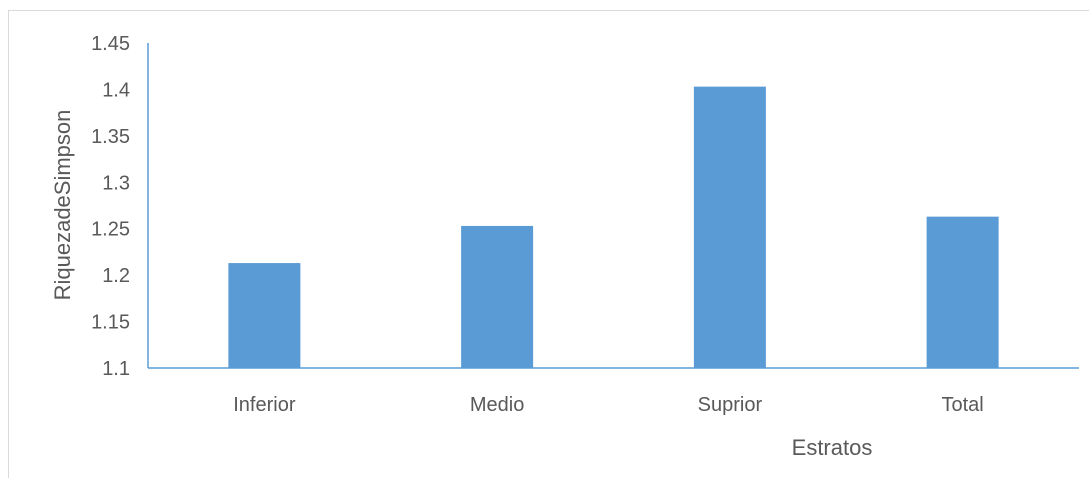 Image resolution: width=1089 pixels, height=478 pixels. I want to click on x-tick-label: Suprior, so click(730, 405).